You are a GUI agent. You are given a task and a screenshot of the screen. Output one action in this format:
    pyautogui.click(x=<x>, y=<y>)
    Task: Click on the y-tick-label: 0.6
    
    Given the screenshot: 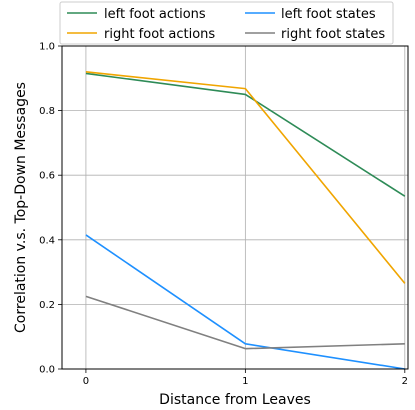 What is the action you would take?
    pyautogui.click(x=47, y=176)
    